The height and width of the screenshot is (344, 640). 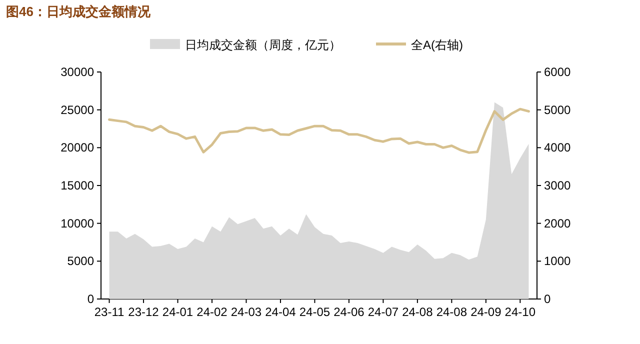 What do you see at coordinates (558, 261) in the screenshot?
I see `y2-tick-label: 1000` at bounding box center [558, 261].